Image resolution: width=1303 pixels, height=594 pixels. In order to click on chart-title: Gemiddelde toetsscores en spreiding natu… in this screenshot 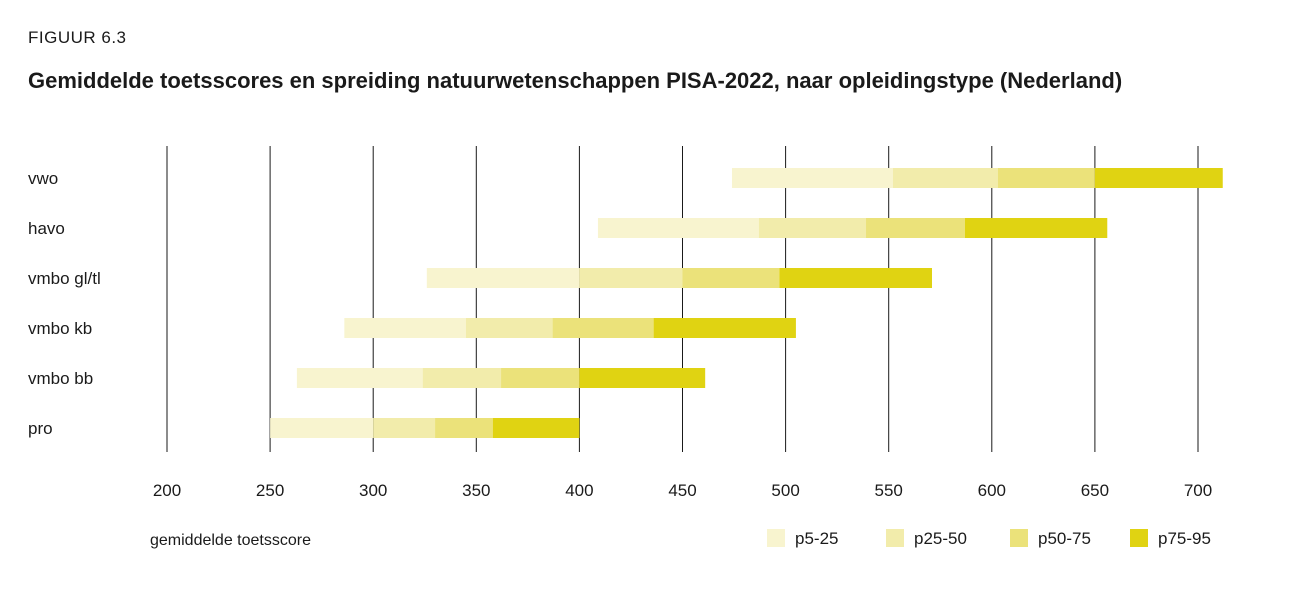, I will do `click(575, 80)`.